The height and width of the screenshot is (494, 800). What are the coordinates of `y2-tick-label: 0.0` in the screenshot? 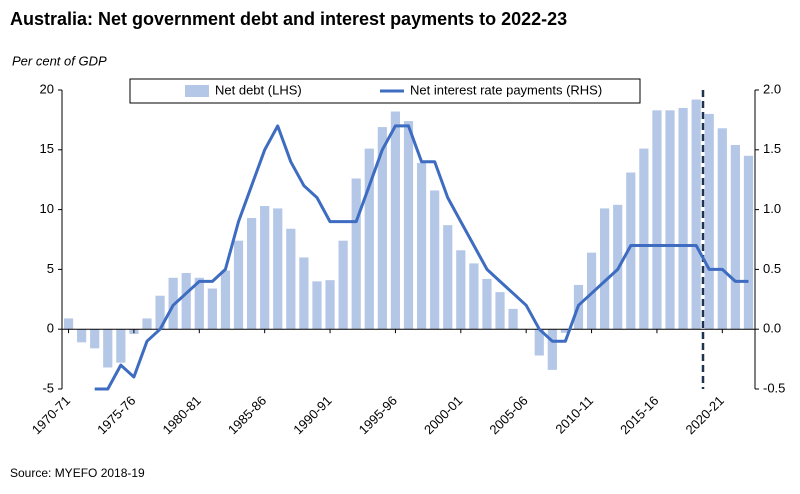 It's located at (772, 328).